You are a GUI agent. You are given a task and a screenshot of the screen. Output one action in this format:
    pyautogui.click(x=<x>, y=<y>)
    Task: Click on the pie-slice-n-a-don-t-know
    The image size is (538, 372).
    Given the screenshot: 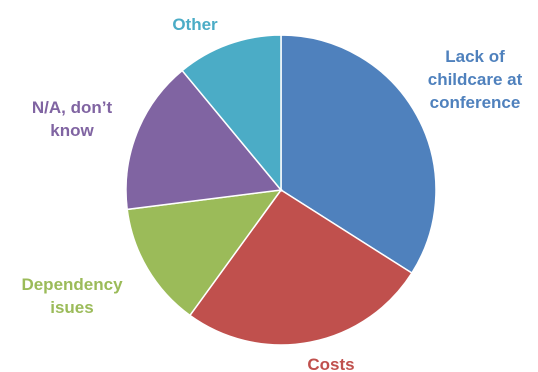 What is the action you would take?
    pyautogui.click(x=204, y=140)
    